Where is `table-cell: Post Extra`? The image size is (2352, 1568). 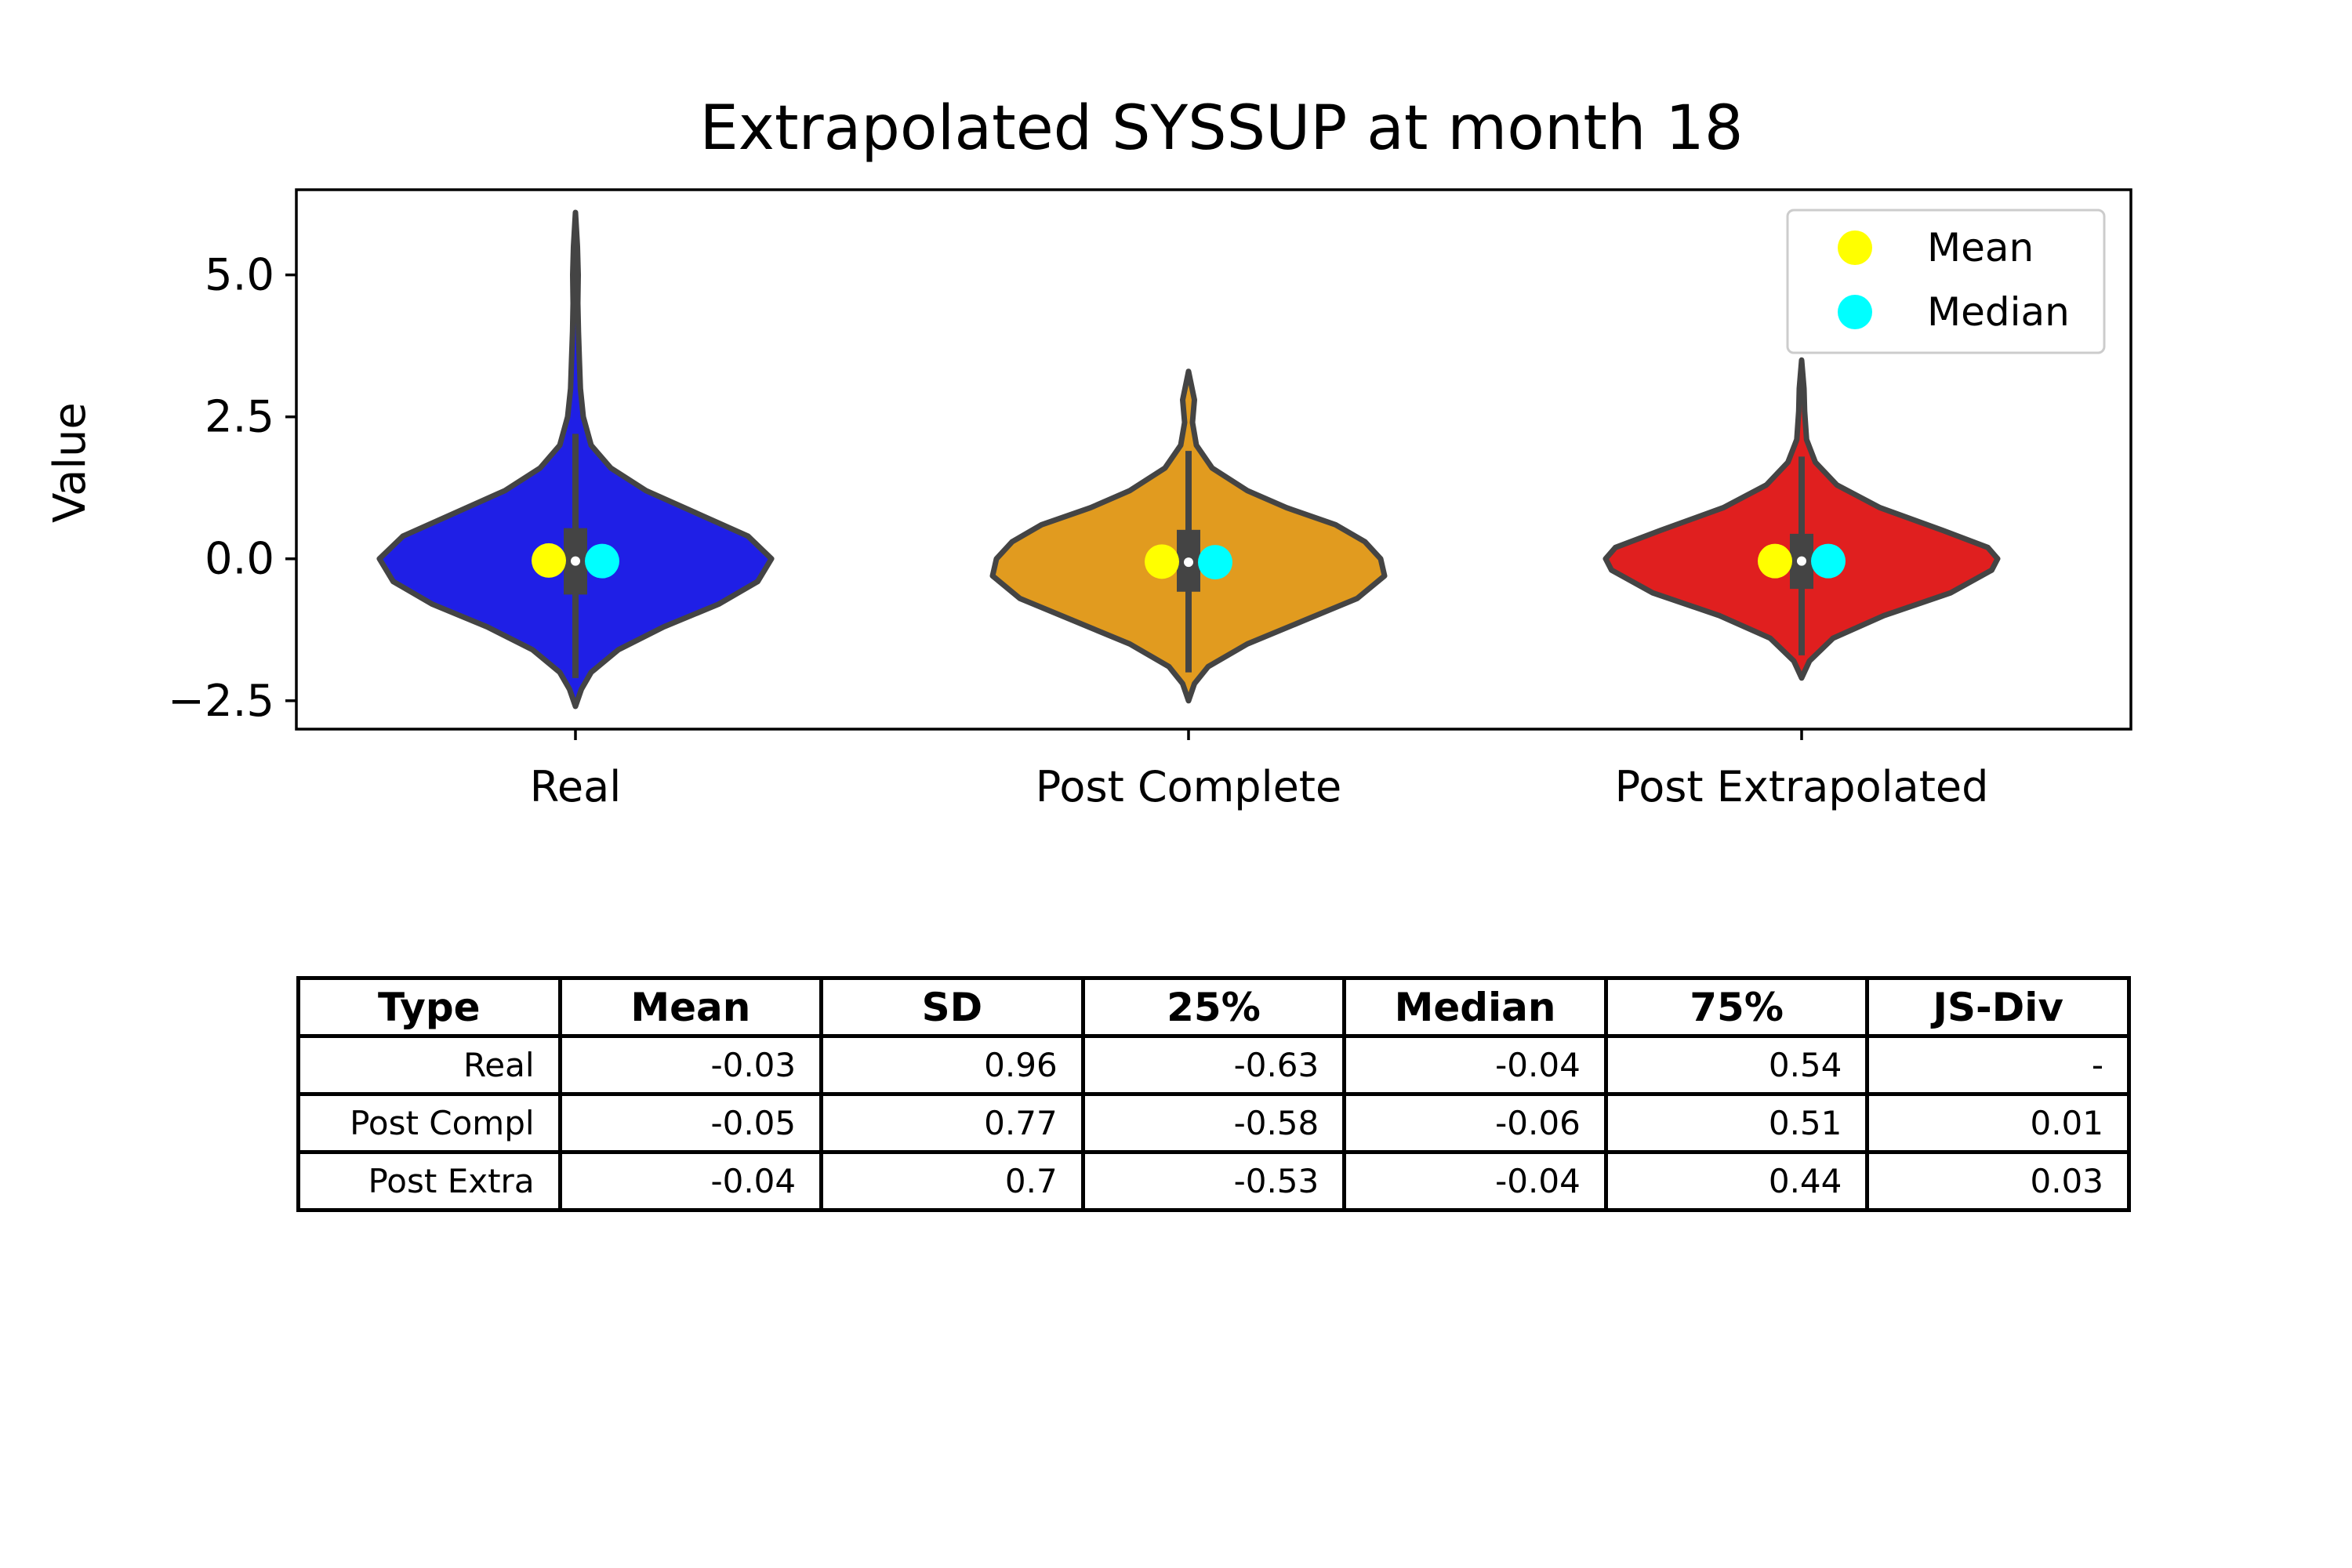
table-cell: Post Extra is located at coordinates (429, 1181).